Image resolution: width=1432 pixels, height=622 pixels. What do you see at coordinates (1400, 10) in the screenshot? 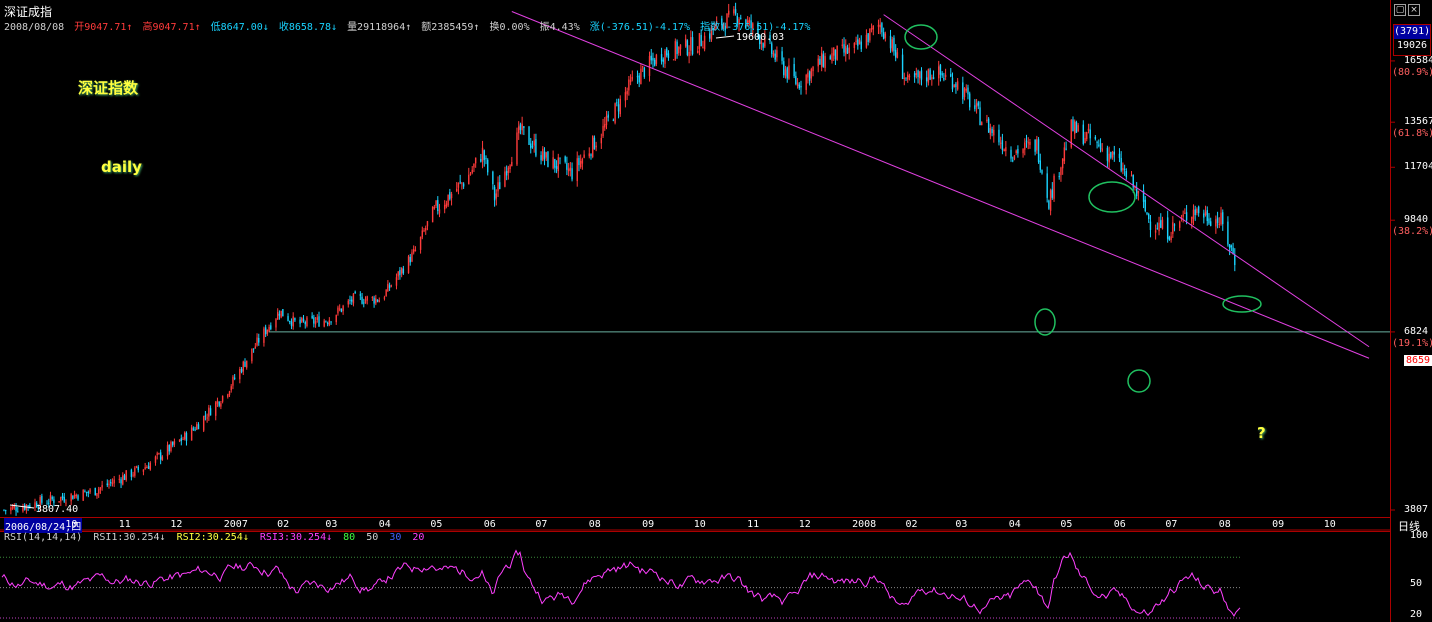
I see `maximize-button: ▢` at bounding box center [1400, 10].